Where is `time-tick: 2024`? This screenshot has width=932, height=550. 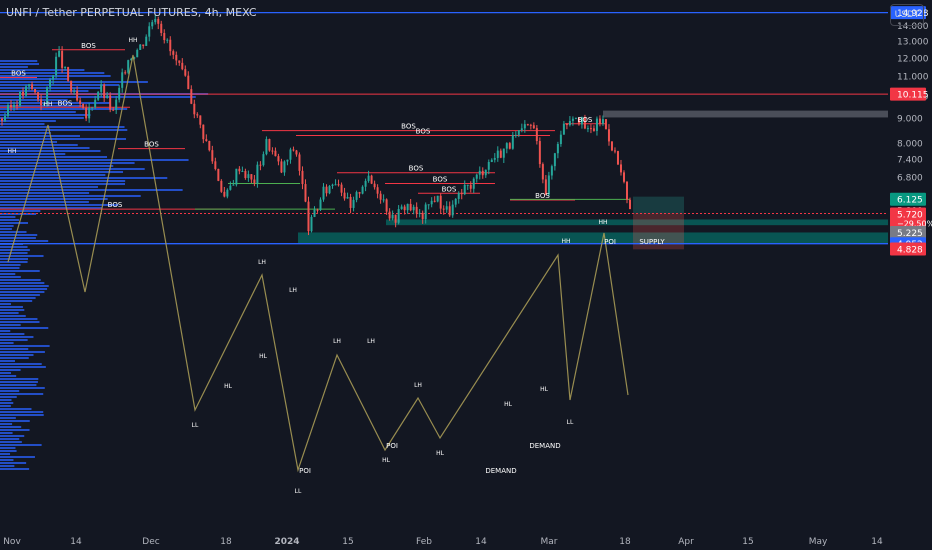
time-tick: 2024 is located at coordinates (286, 542).